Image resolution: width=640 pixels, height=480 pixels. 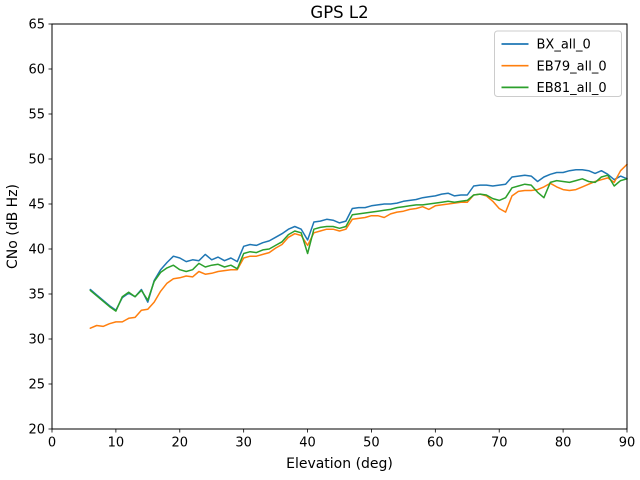 What do you see at coordinates (435, 443) in the screenshot?
I see `x-axis-tick-label: 60` at bounding box center [435, 443].